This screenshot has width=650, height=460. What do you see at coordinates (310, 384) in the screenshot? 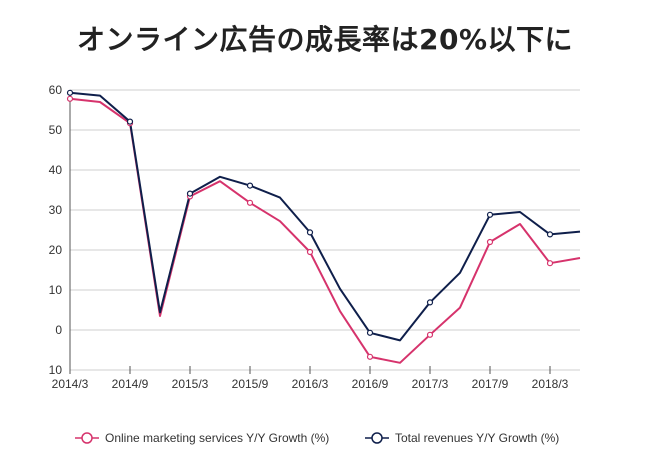
I see `x-tick-label: 2016/3` at bounding box center [310, 384].